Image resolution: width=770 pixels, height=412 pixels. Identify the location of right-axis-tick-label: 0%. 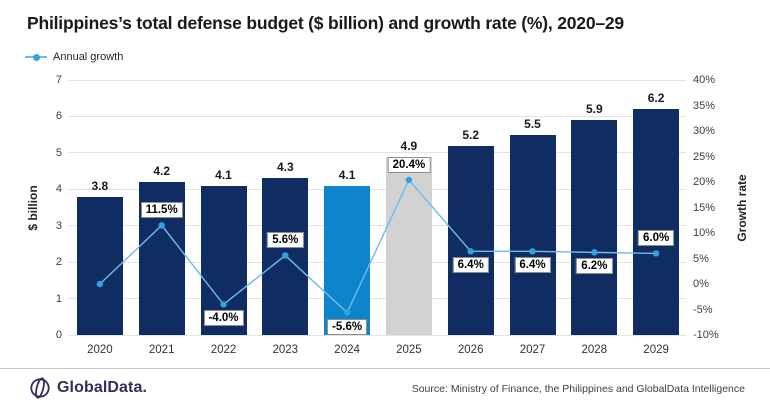
(701, 284).